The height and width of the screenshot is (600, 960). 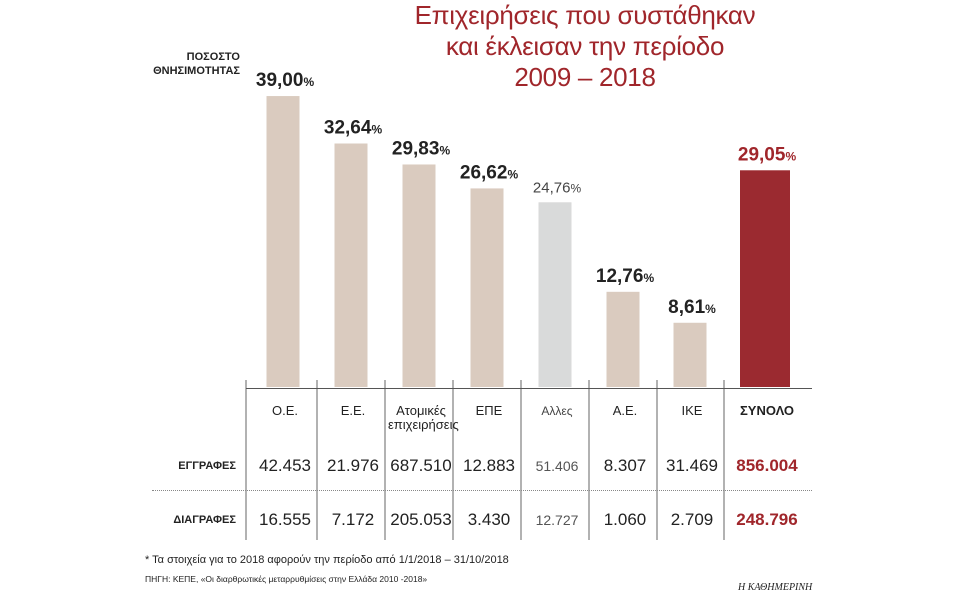 I want to click on category-label-line: Α.Ε., so click(x=625, y=410).